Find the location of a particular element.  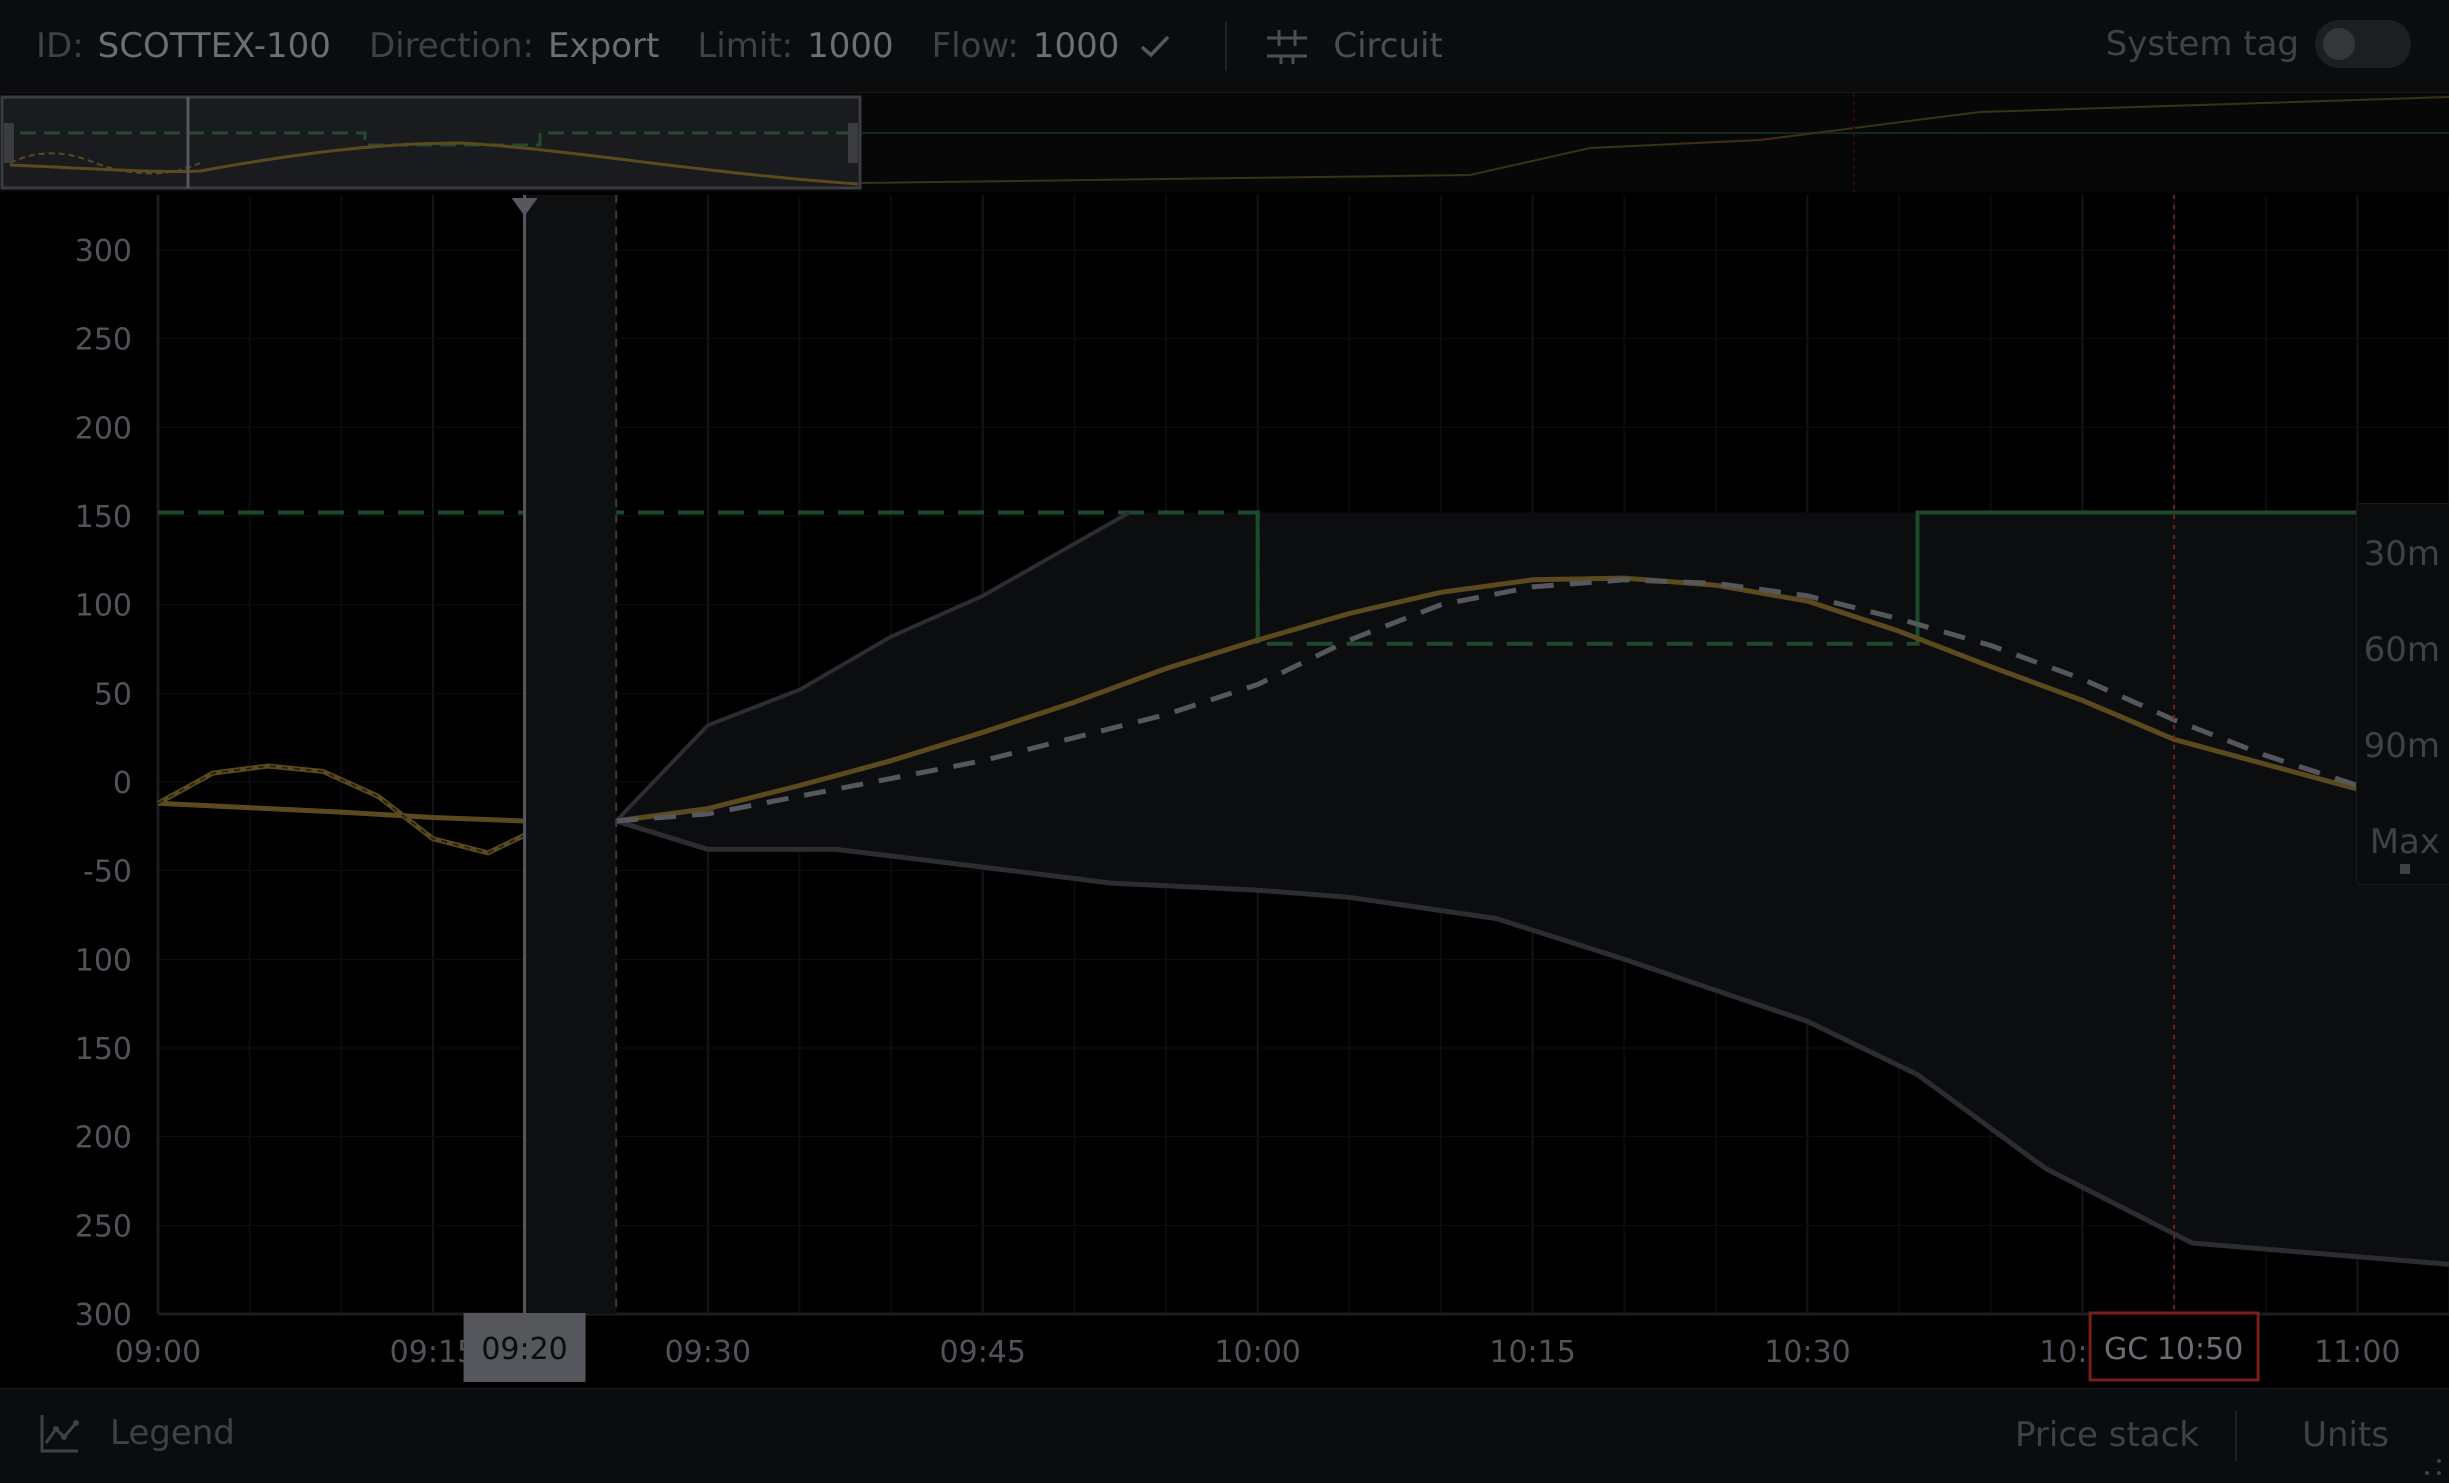

flow-field: Flow: 1000 is located at coordinates (1053, 46).